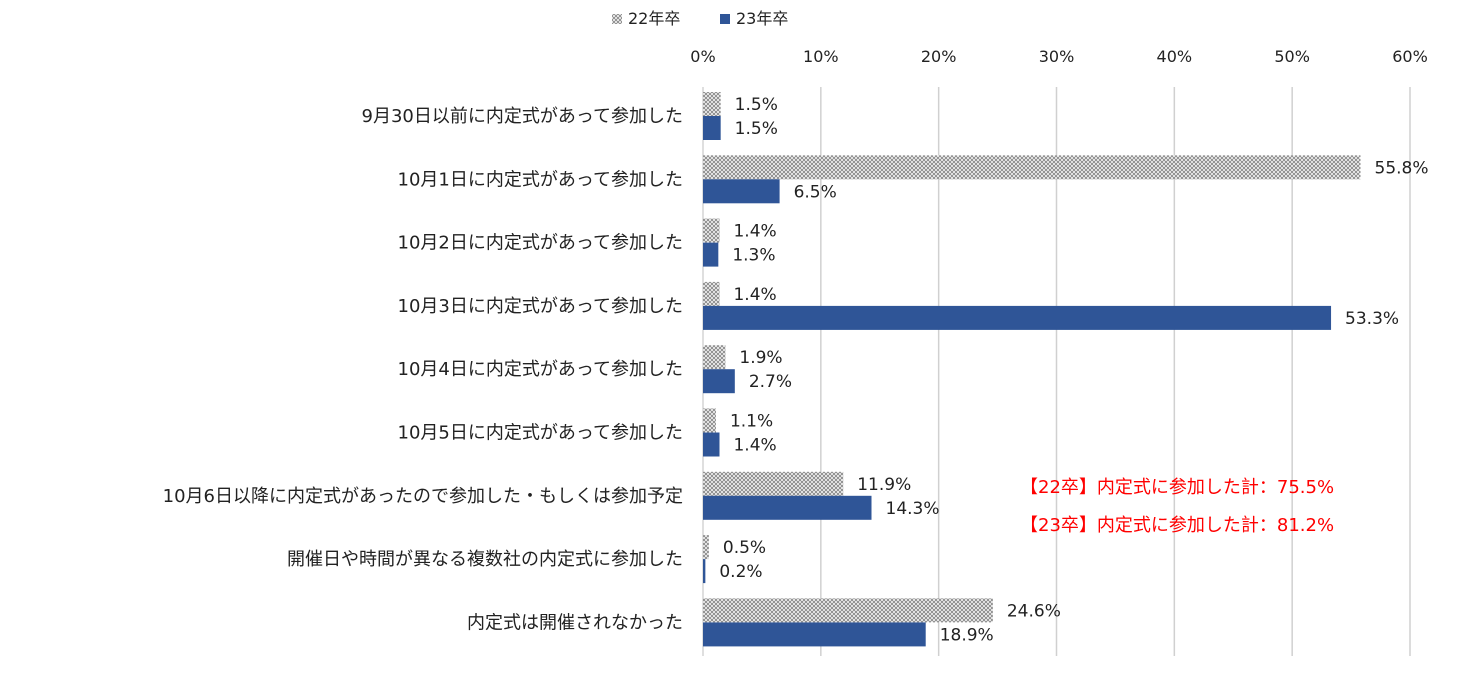 The image size is (1459, 691). Describe the element at coordinates (1175, 56) in the screenshot. I see `x-tick-label: 40%` at that location.